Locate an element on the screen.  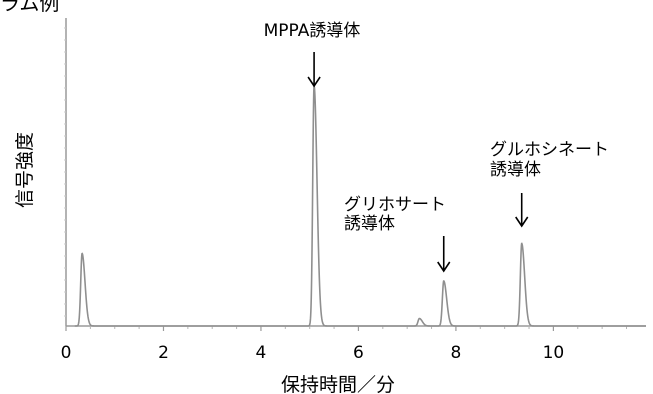
peak-label: グルホシネート is located at coordinates (549, 150).